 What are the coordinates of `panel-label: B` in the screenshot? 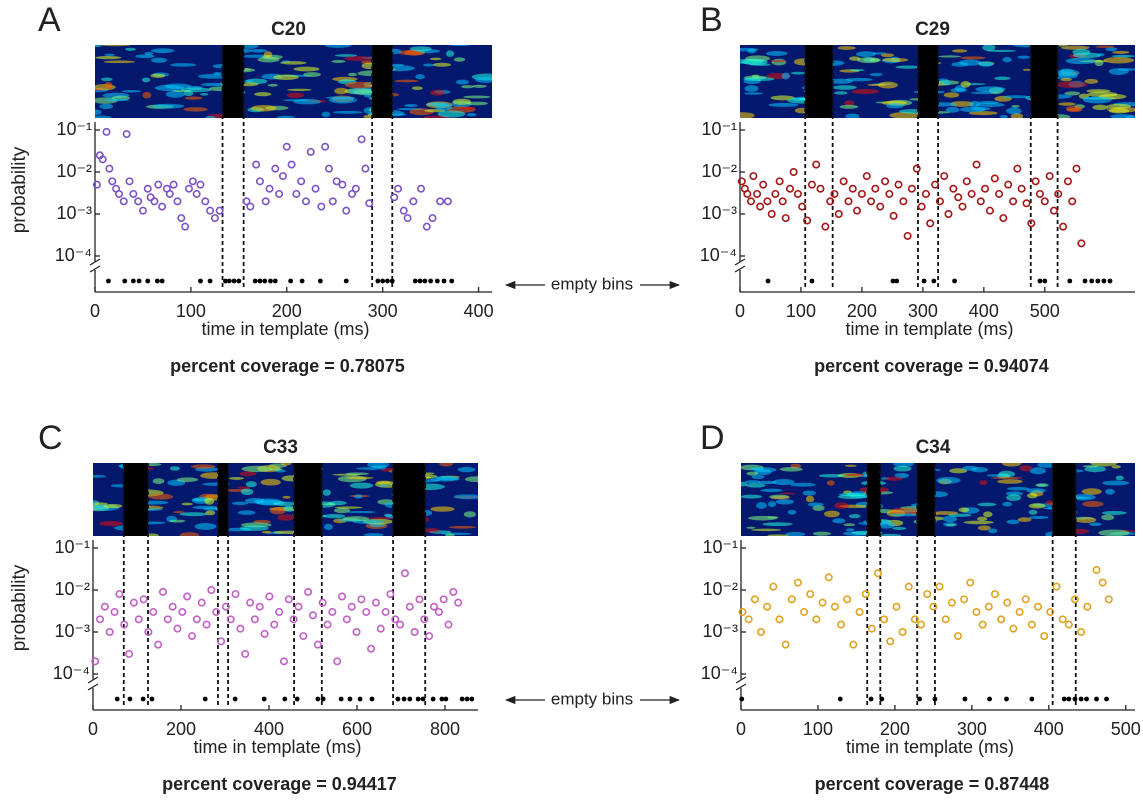 It's located at (711, 20).